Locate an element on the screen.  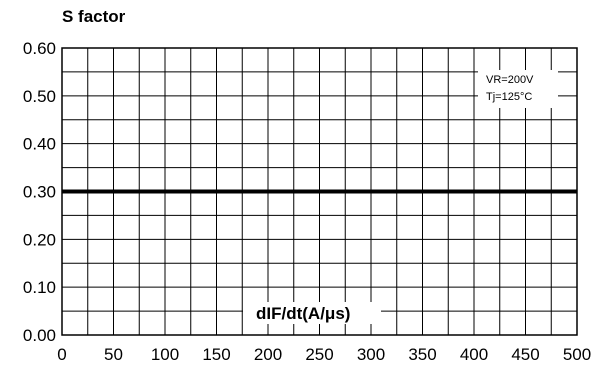
x-tick-label: 450 is located at coordinates (525, 354).